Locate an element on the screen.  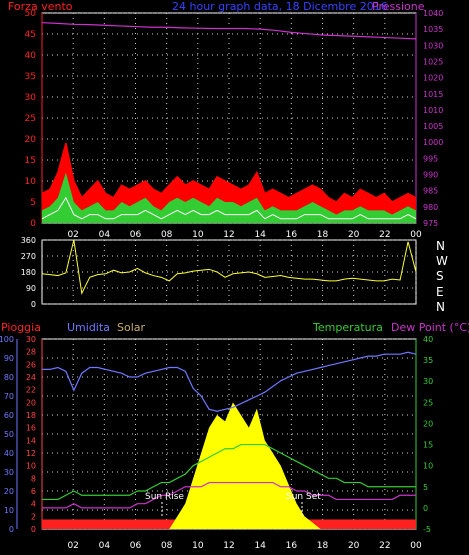
rain-axis-tick: 18 is located at coordinates (31, 415).